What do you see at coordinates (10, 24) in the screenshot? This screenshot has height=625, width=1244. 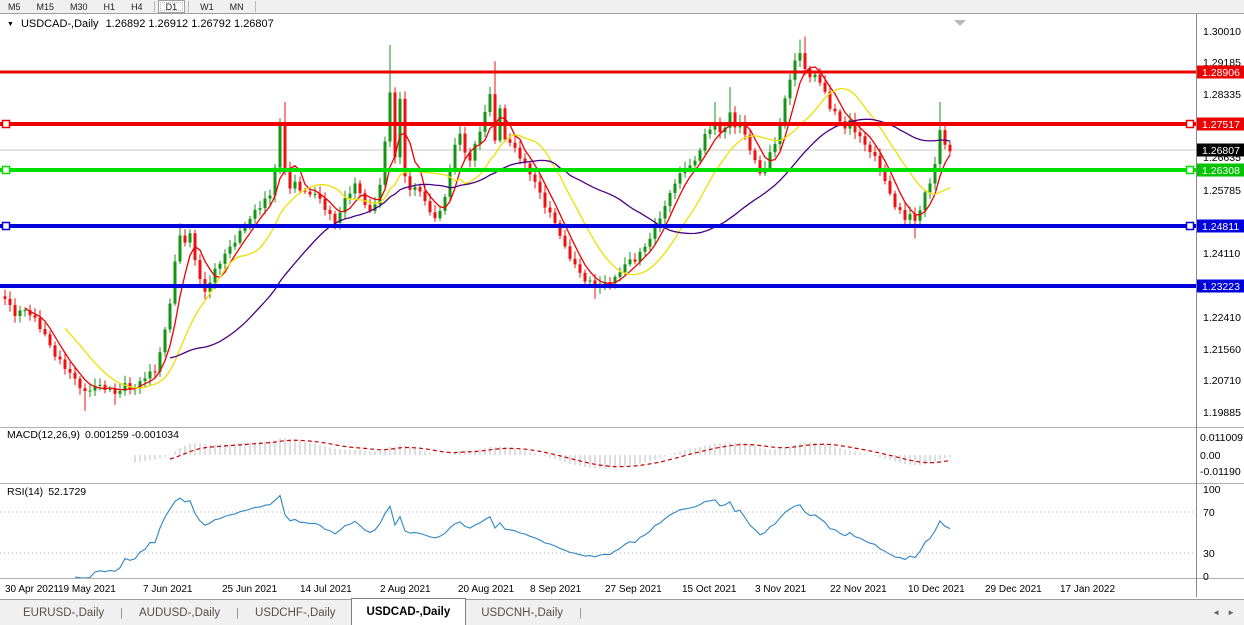 I see `collapse-triangle-icon: ▼` at bounding box center [10, 24].